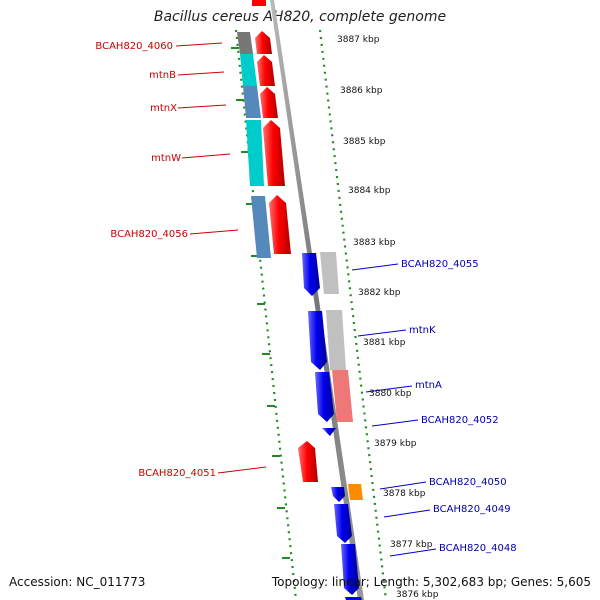 The width and height of the screenshot is (600, 600). Describe the element at coordinates (255, 153) in the screenshot. I see `track-bar-mtnw` at that location.